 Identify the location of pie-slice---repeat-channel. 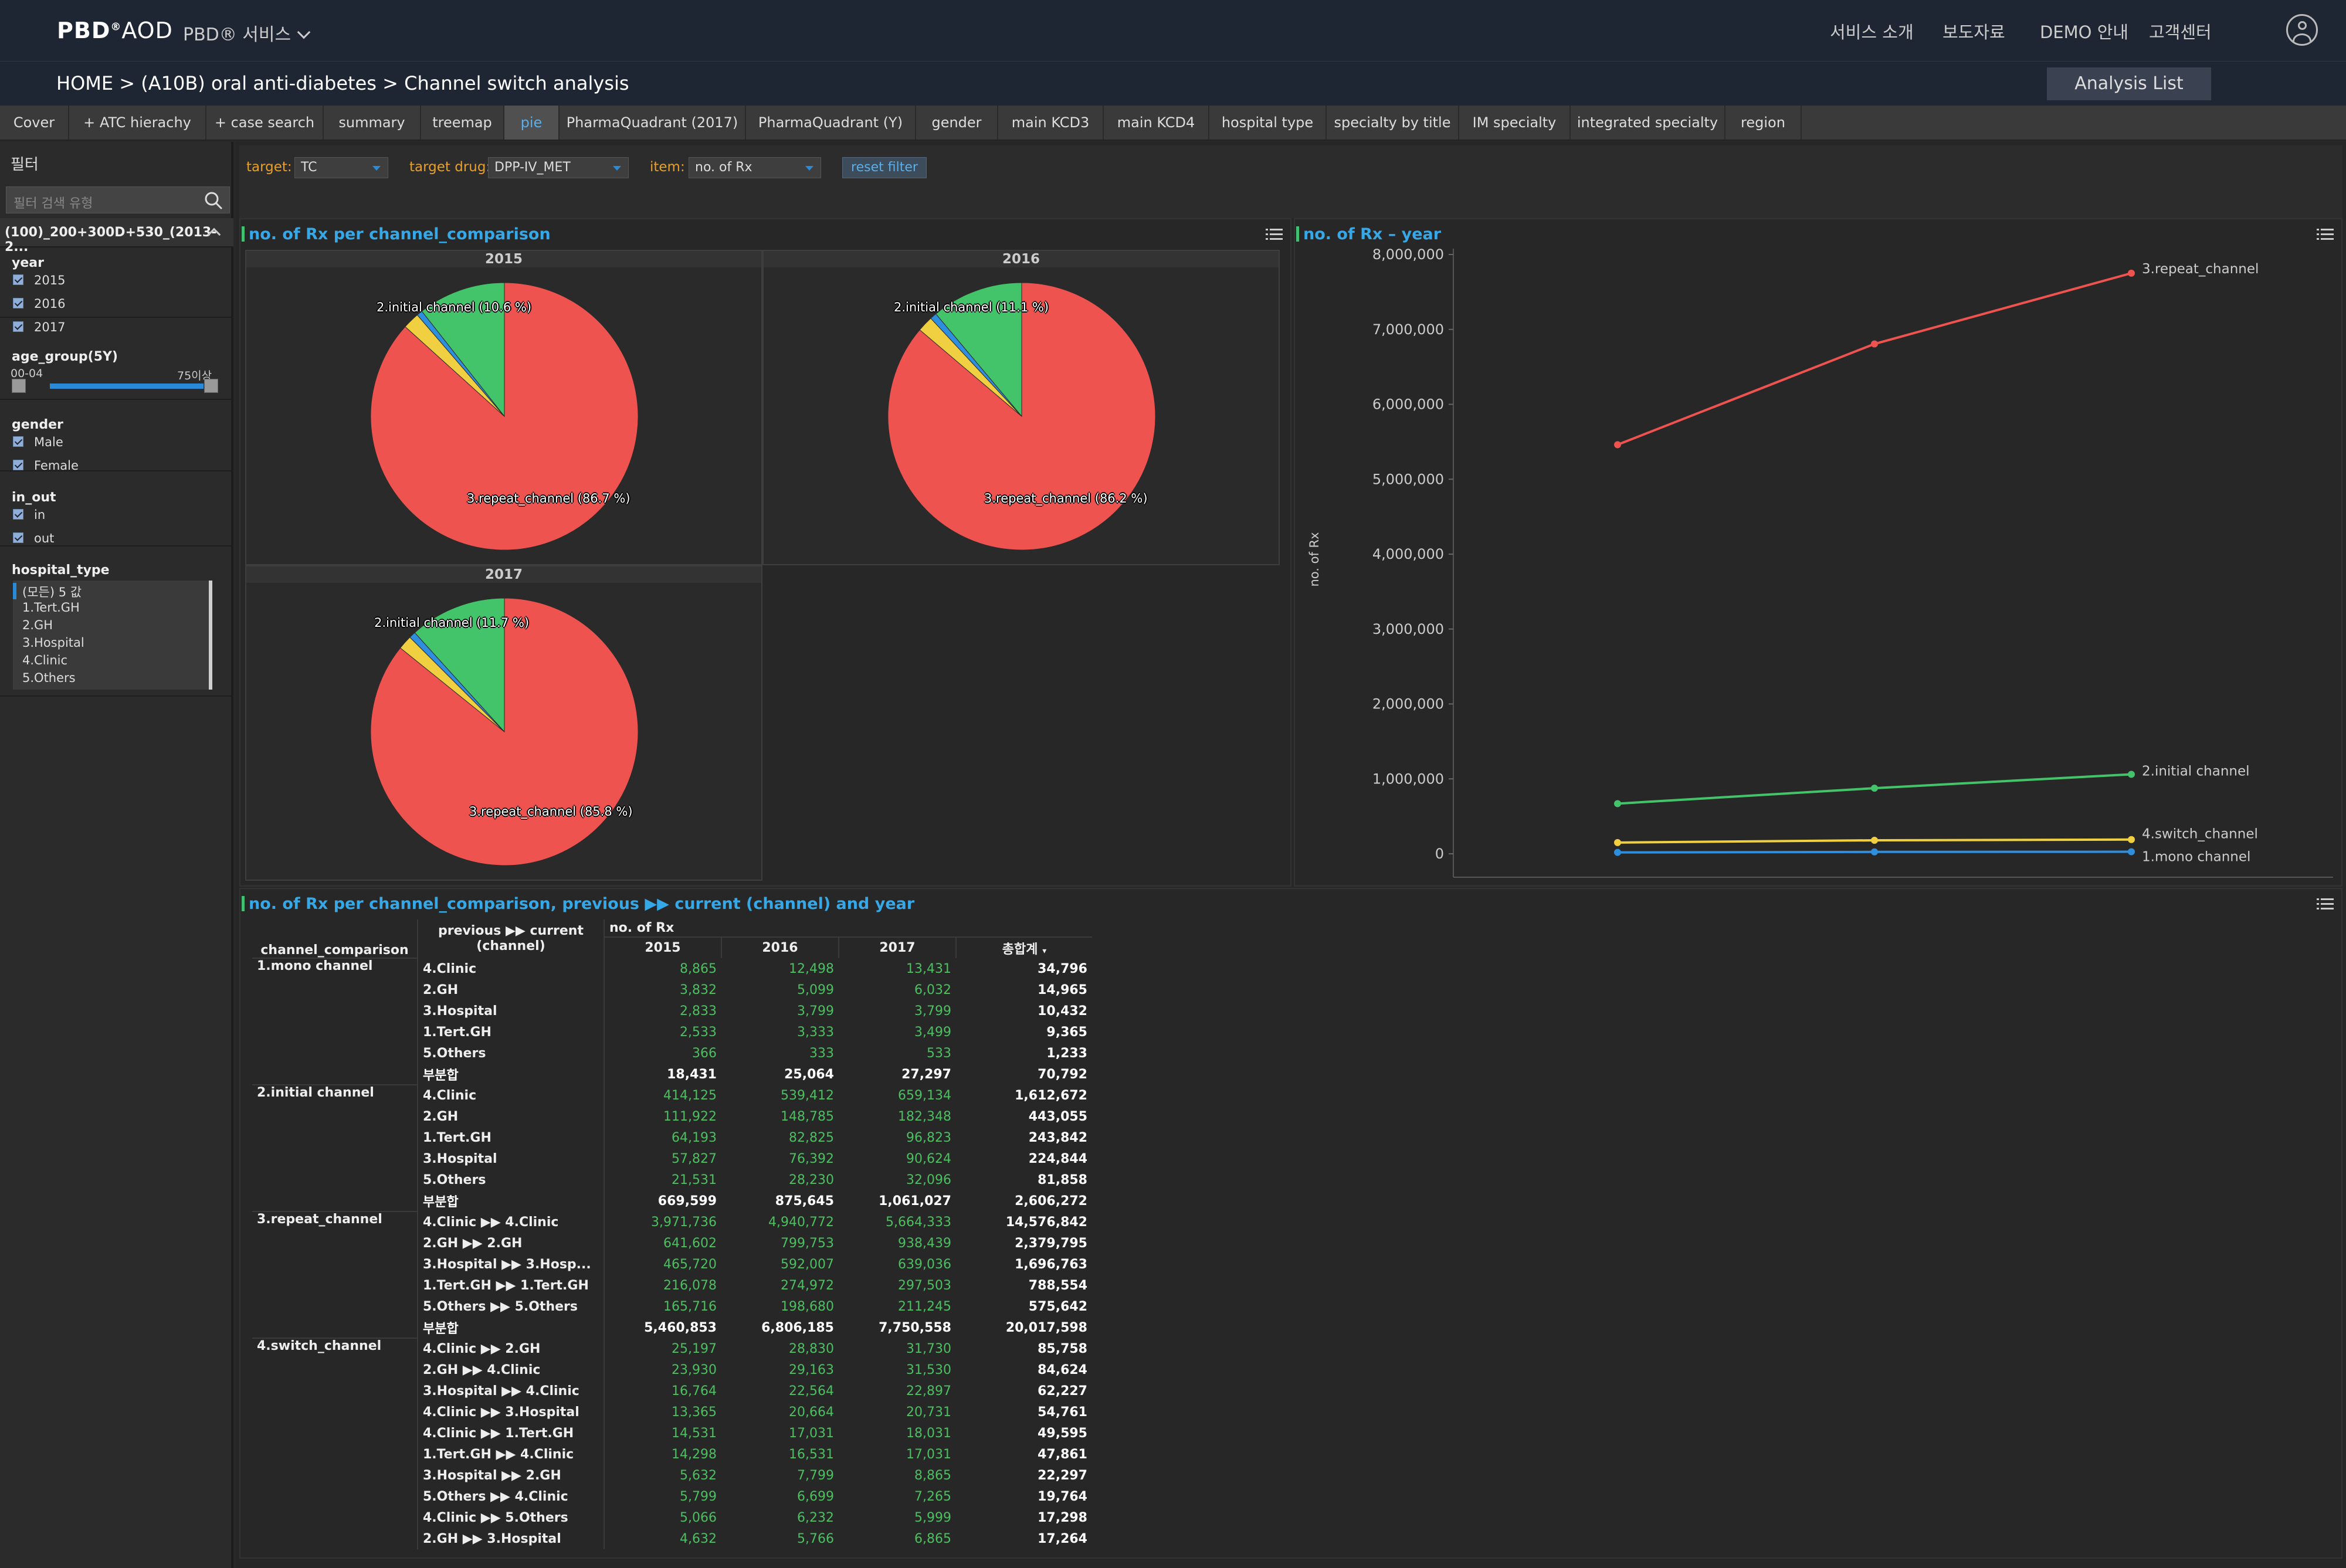
(1021, 416).